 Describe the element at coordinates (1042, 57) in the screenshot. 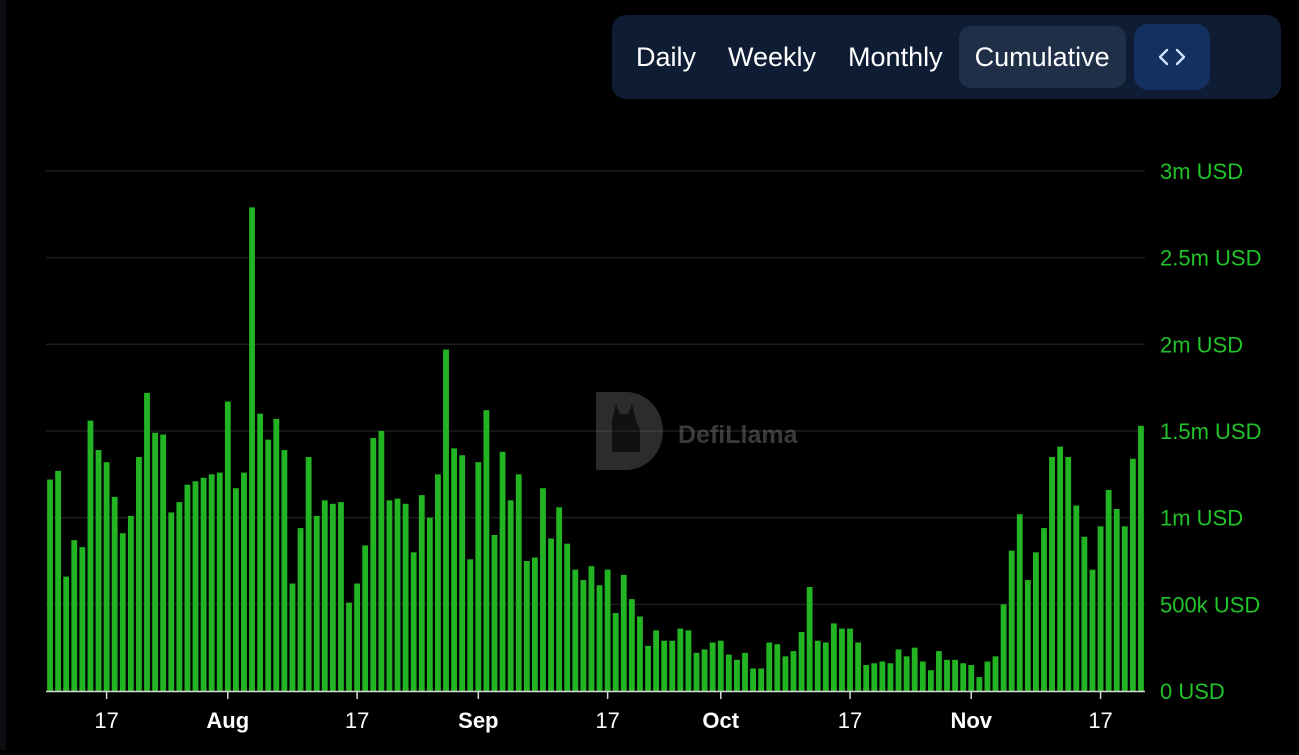

I see `tab-cumulative: Cumulative` at that location.